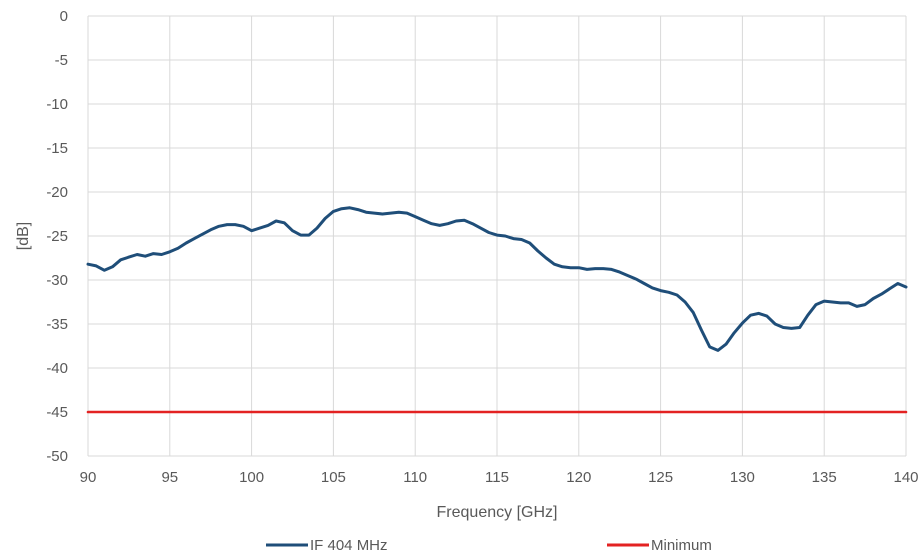 The height and width of the screenshot is (555, 924). I want to click on y-tick-label: 0, so click(64, 16).